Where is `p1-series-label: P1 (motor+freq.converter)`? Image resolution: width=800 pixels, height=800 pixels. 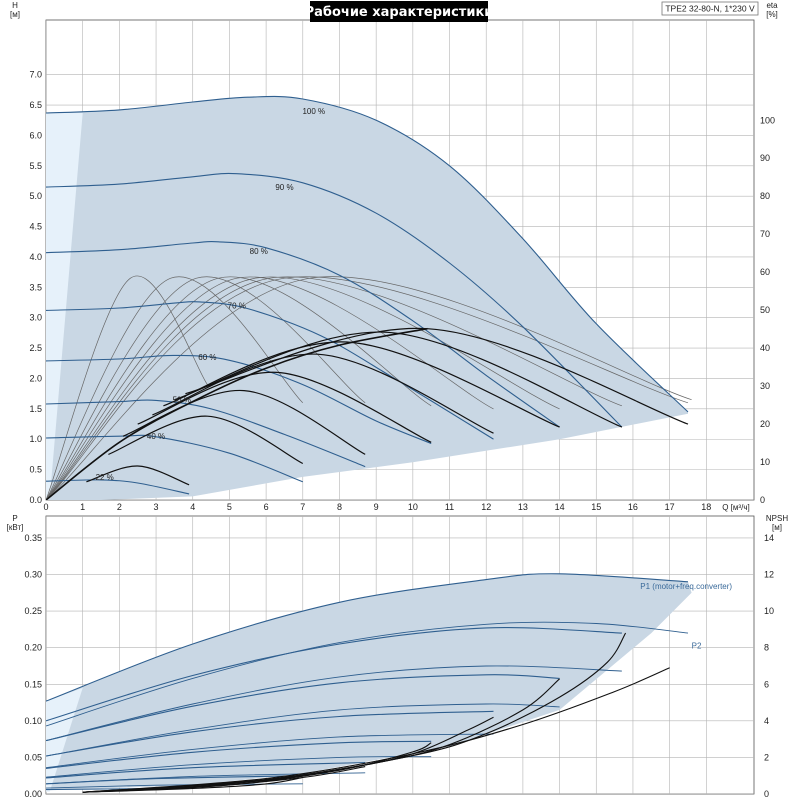 p1-series-label: P1 (motor+freq.converter) is located at coordinates (686, 586).